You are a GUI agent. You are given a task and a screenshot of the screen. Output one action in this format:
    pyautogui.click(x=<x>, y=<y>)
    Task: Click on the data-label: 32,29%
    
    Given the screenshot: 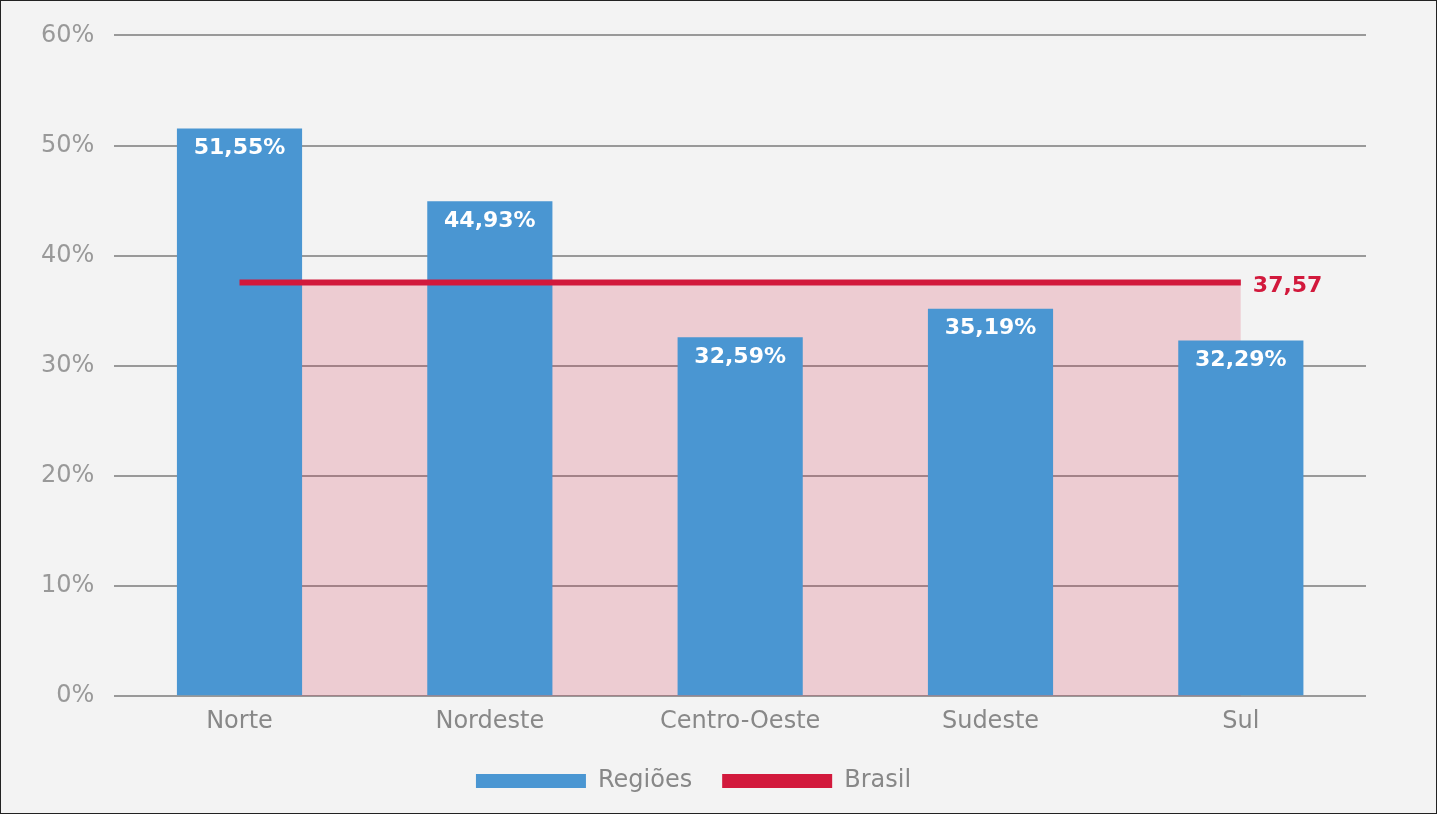 What is the action you would take?
    pyautogui.click(x=1241, y=359)
    